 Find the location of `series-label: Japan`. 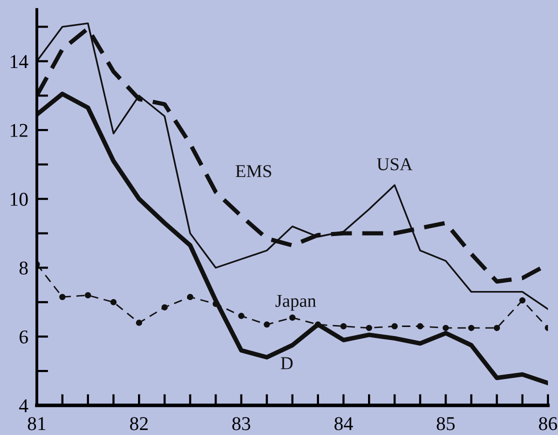

series-label: Japan is located at coordinates (296, 302).